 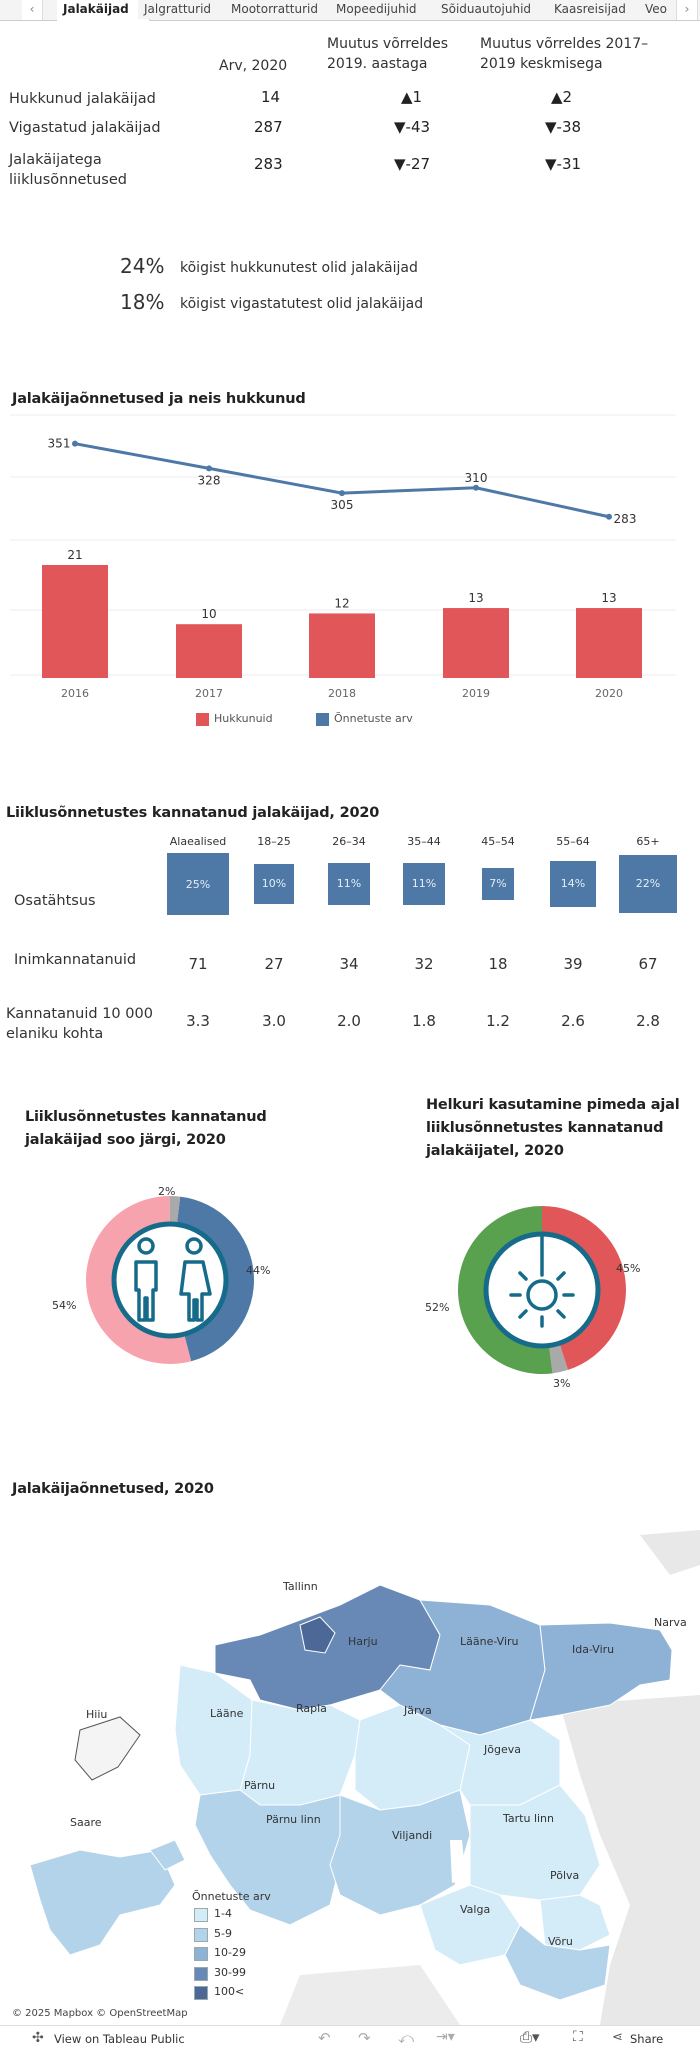 What do you see at coordinates (198, 964) in the screenshot?
I see `age-count-value: 71` at bounding box center [198, 964].